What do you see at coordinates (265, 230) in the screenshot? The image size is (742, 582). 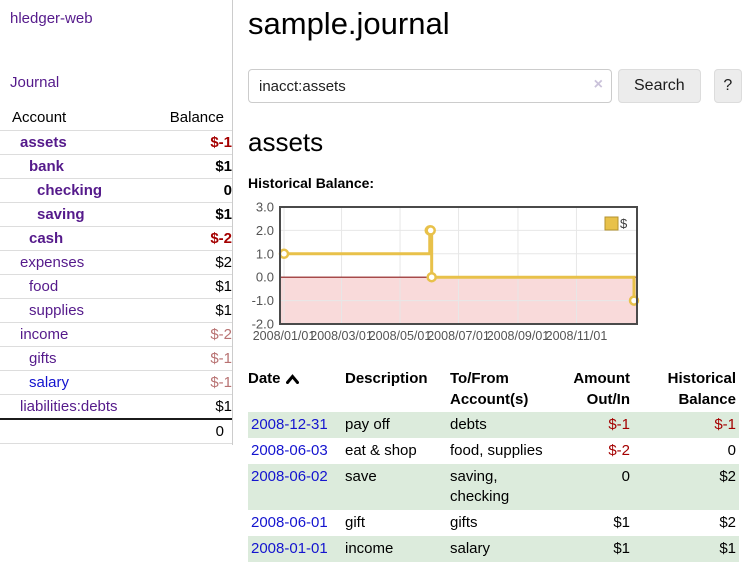 I see `y-tick-label: 2.0` at bounding box center [265, 230].